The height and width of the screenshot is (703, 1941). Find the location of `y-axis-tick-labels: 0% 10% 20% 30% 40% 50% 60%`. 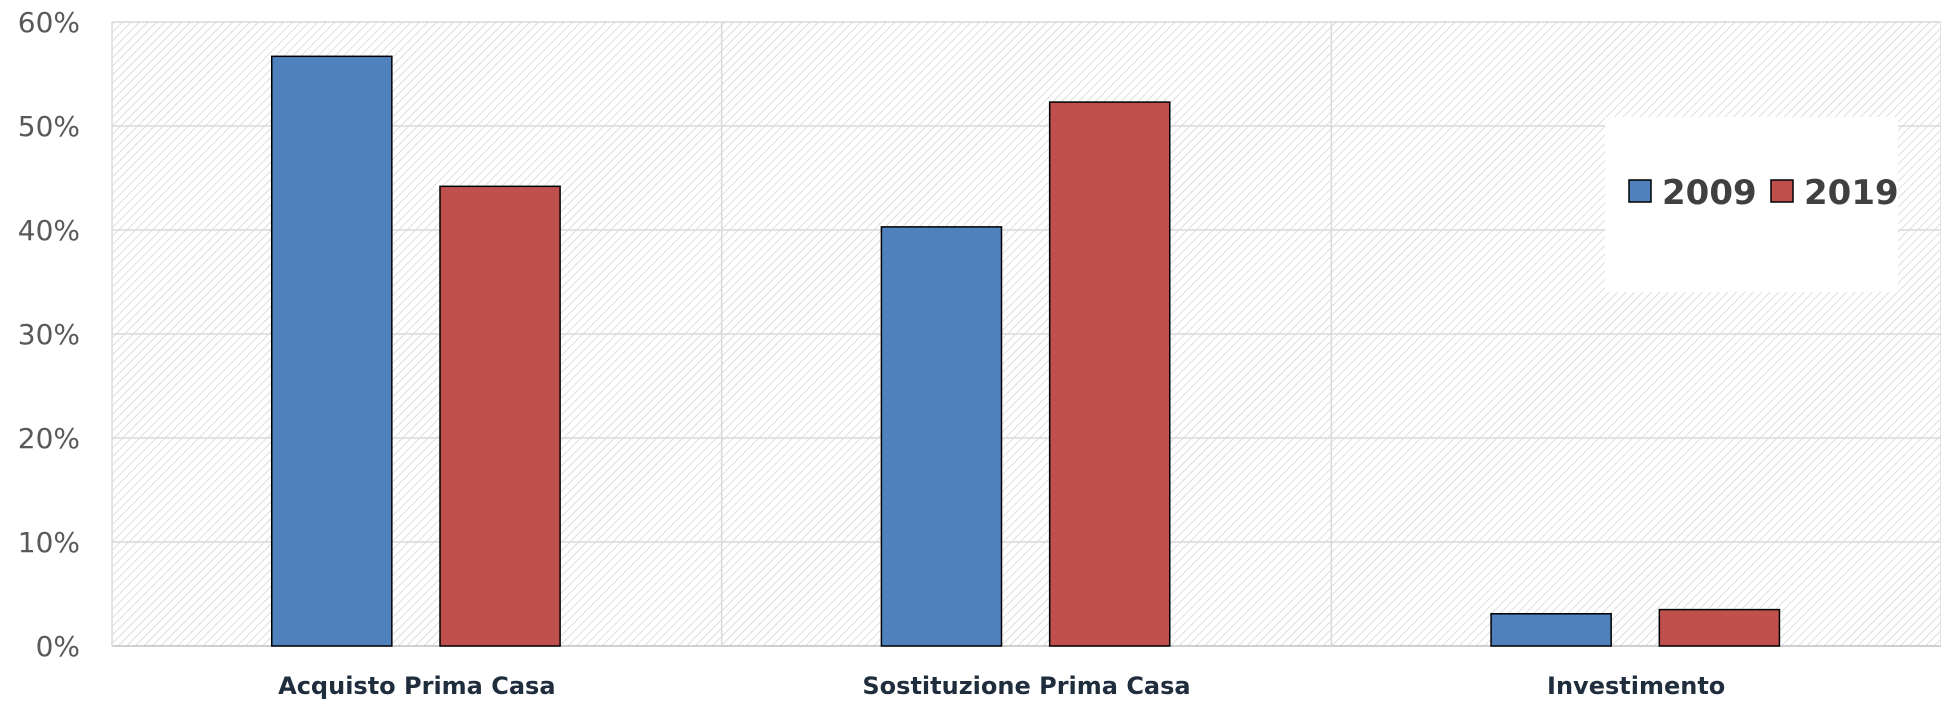

y-axis-tick-labels: 0% 10% 20% 30% 40% 50% 60% is located at coordinates (49, 334).